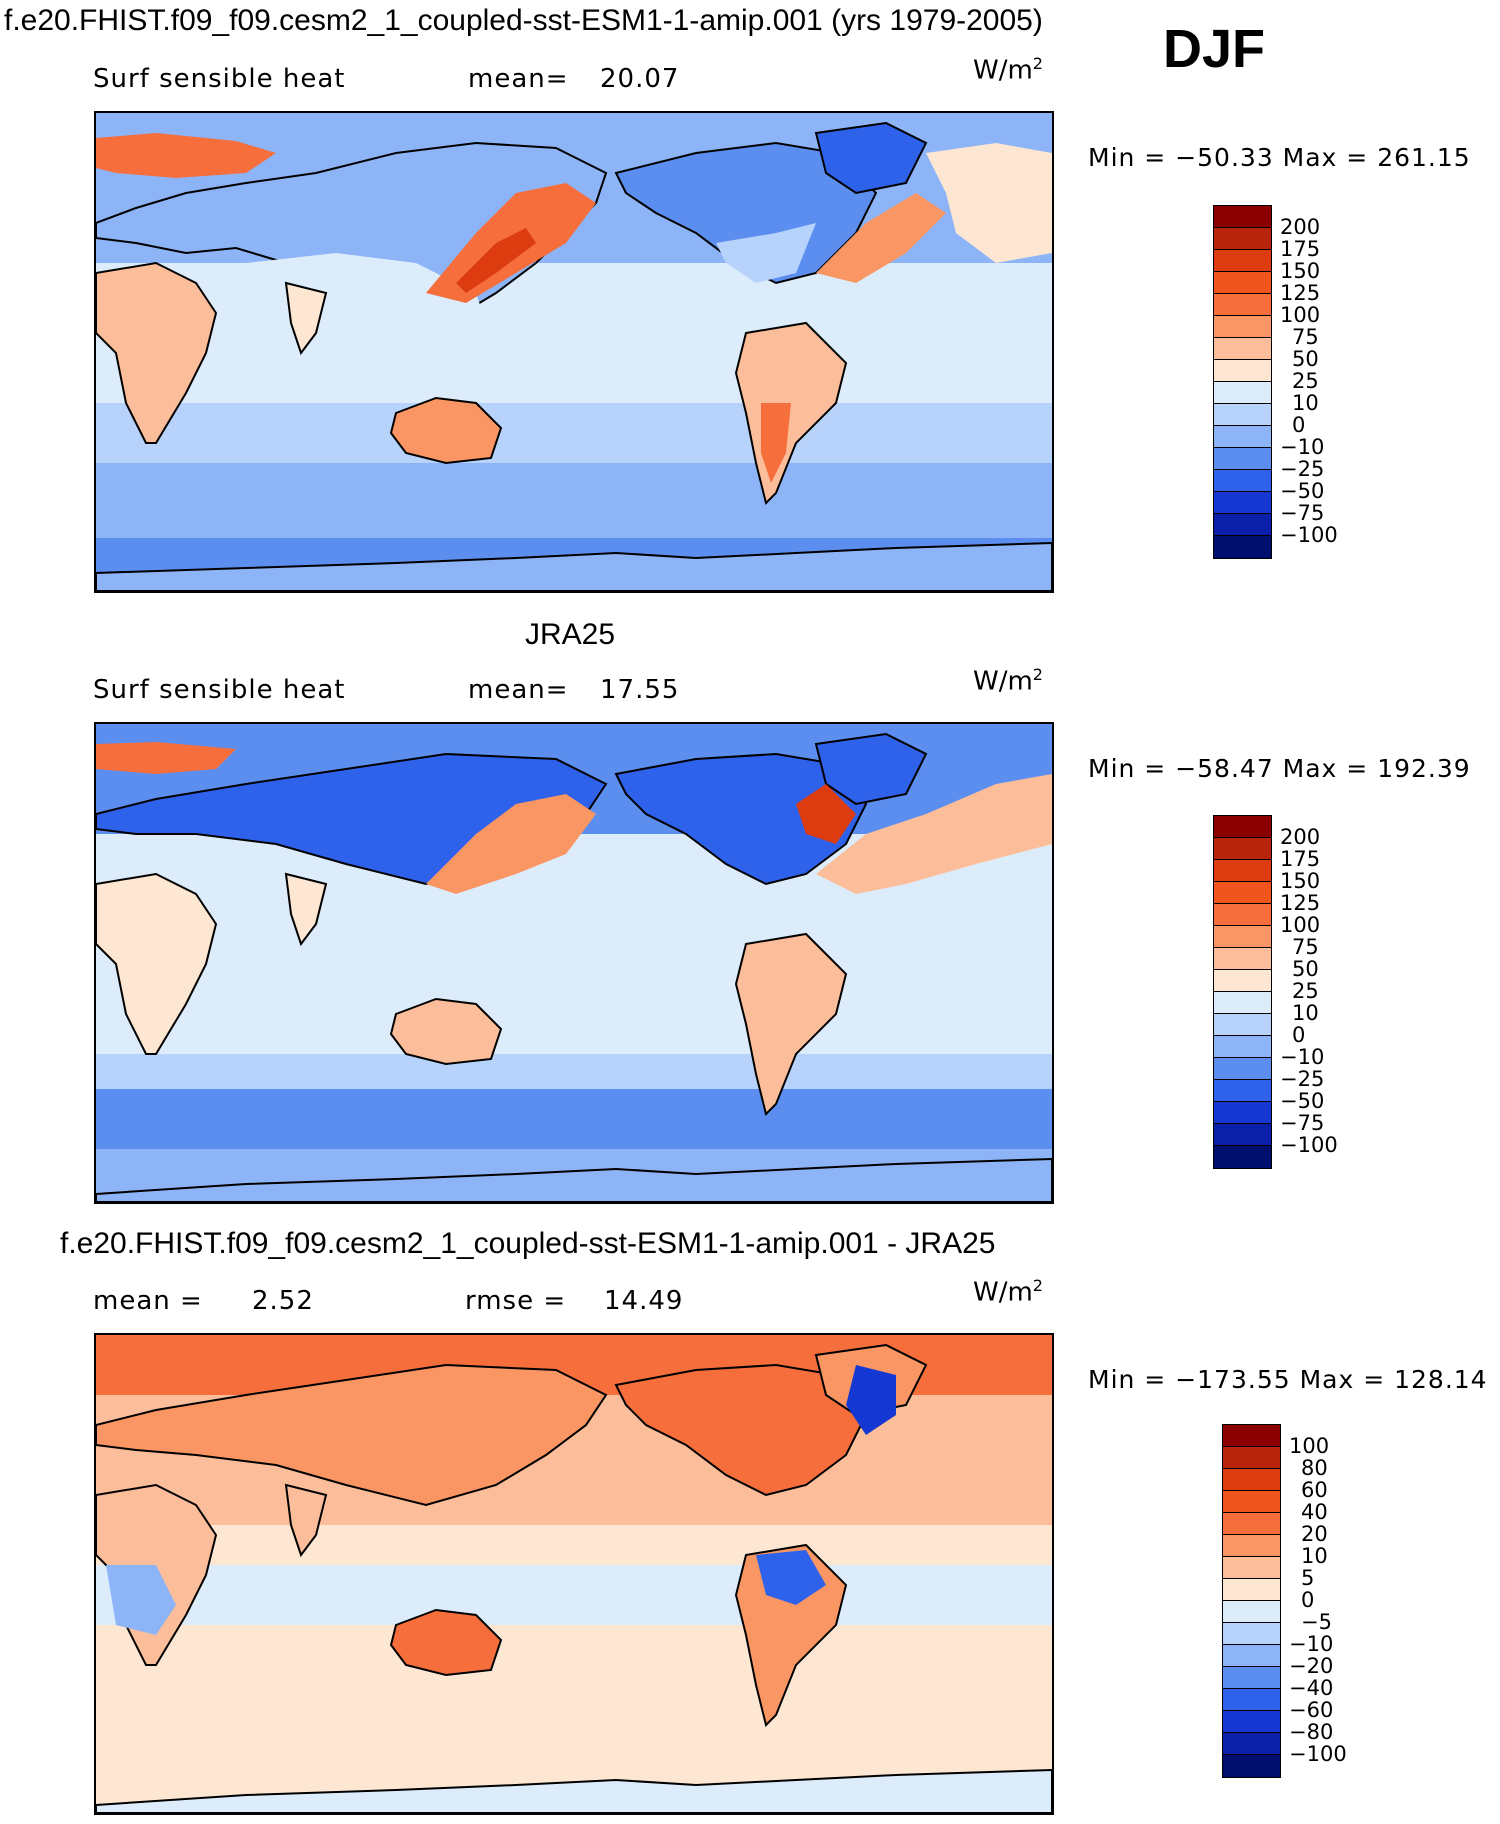  Describe the element at coordinates (776, 443) in the screenshot. I see `hot-patagonia` at that location.